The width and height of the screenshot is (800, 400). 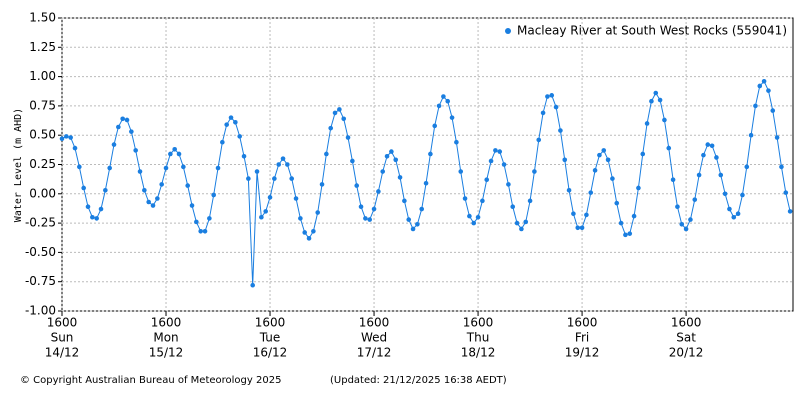 What do you see at coordinates (42, 193) in the screenshot?
I see `y-tick-label: 0.00` at bounding box center [42, 193].